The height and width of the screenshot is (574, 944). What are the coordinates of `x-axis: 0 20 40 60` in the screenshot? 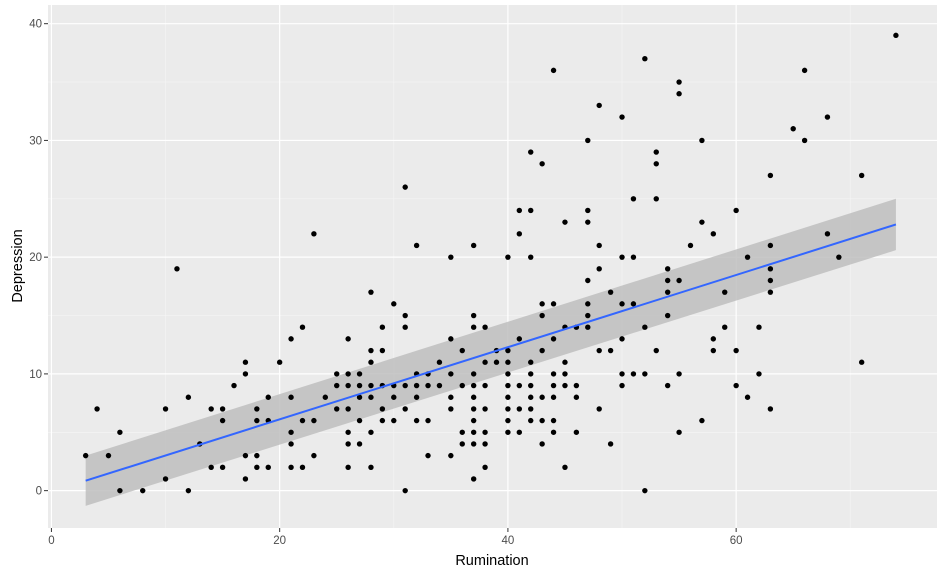 It's located at (395, 537).